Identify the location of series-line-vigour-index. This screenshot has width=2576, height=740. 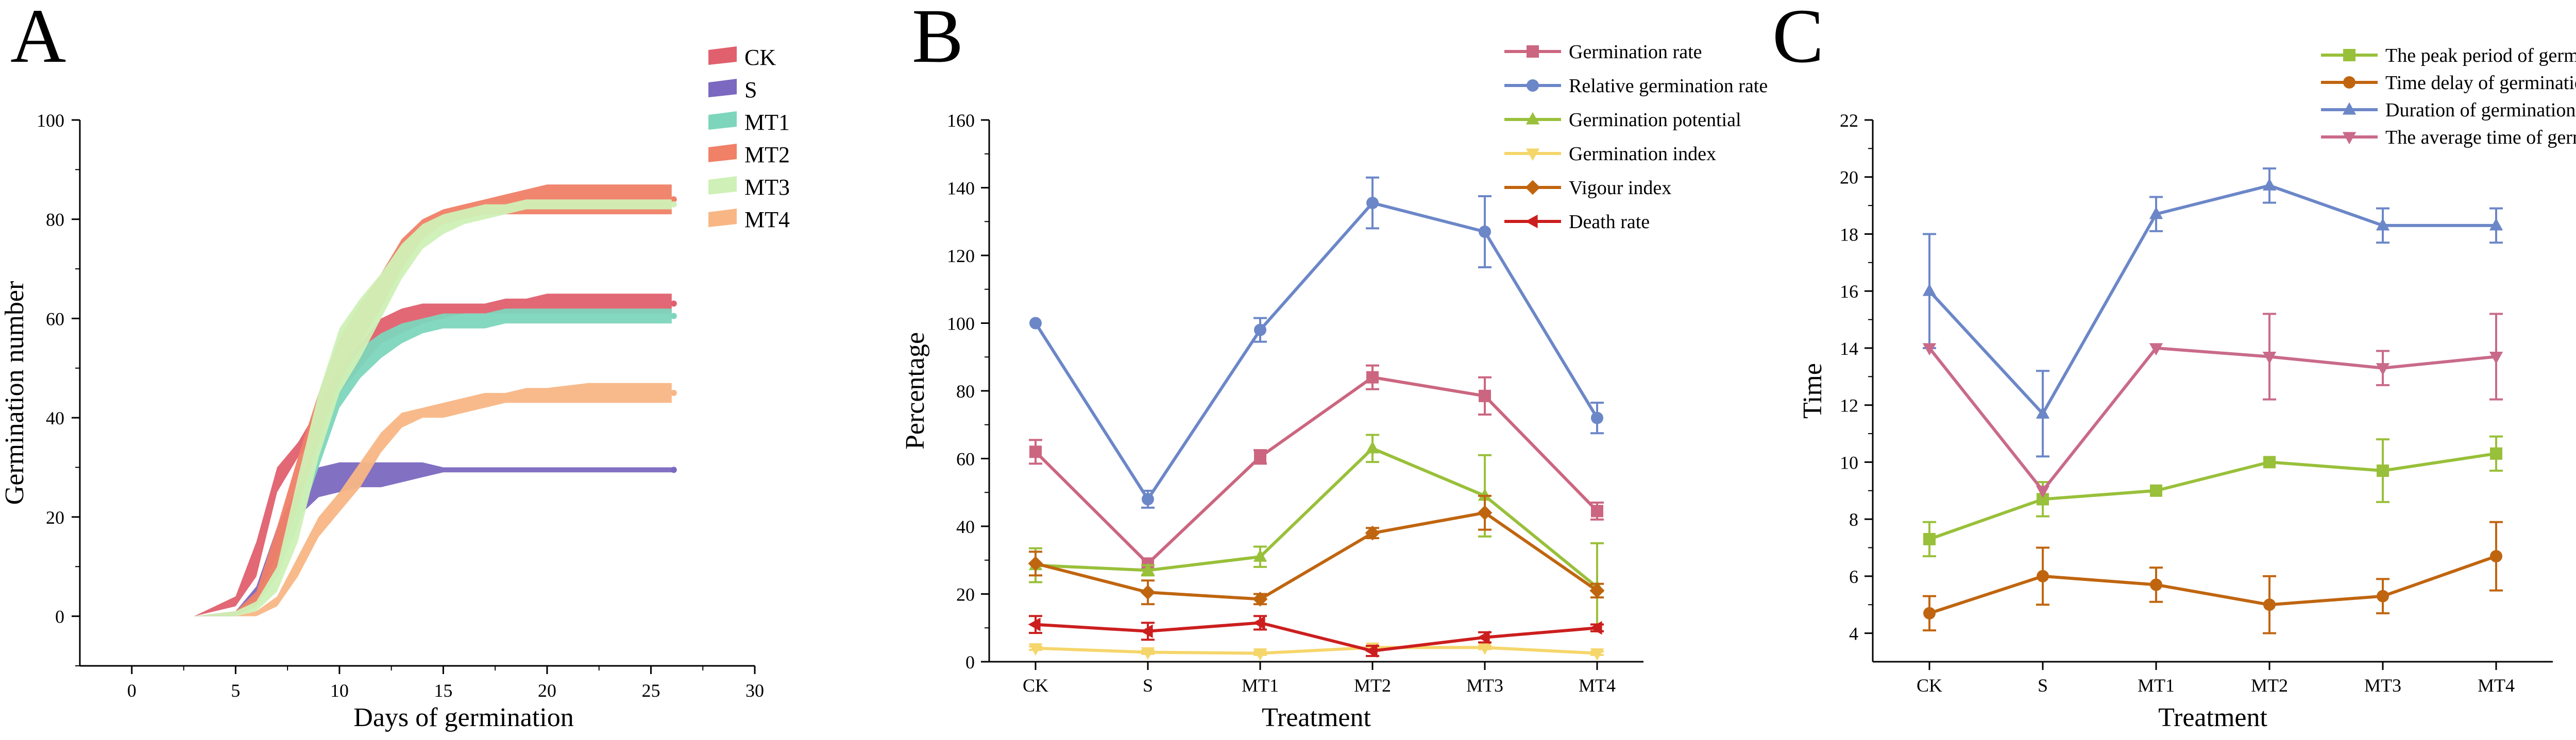
(1316, 556).